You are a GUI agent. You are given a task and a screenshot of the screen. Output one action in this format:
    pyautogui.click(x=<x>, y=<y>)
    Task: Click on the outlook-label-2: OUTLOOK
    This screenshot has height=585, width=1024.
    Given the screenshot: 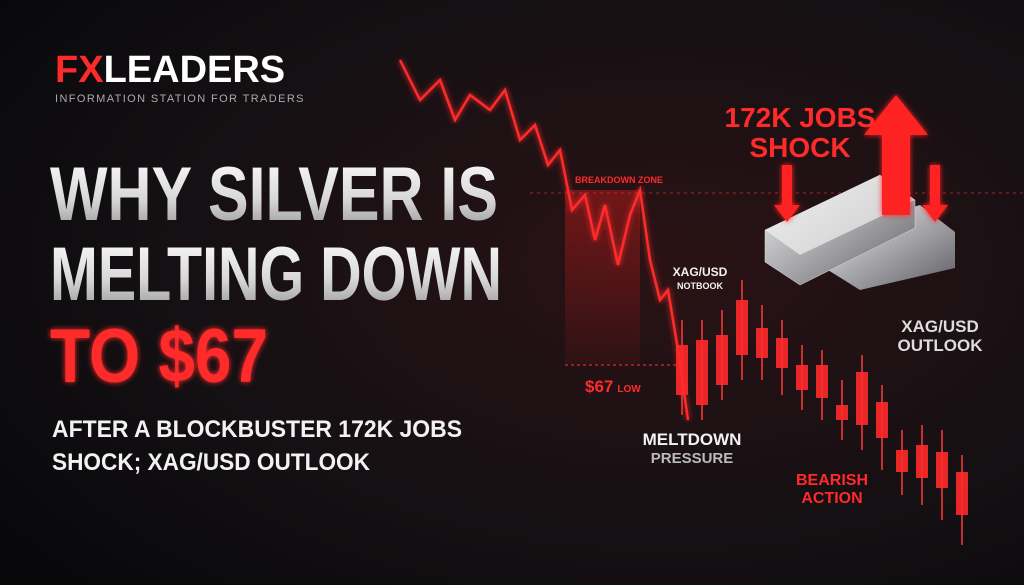 What is the action you would take?
    pyautogui.click(x=941, y=345)
    